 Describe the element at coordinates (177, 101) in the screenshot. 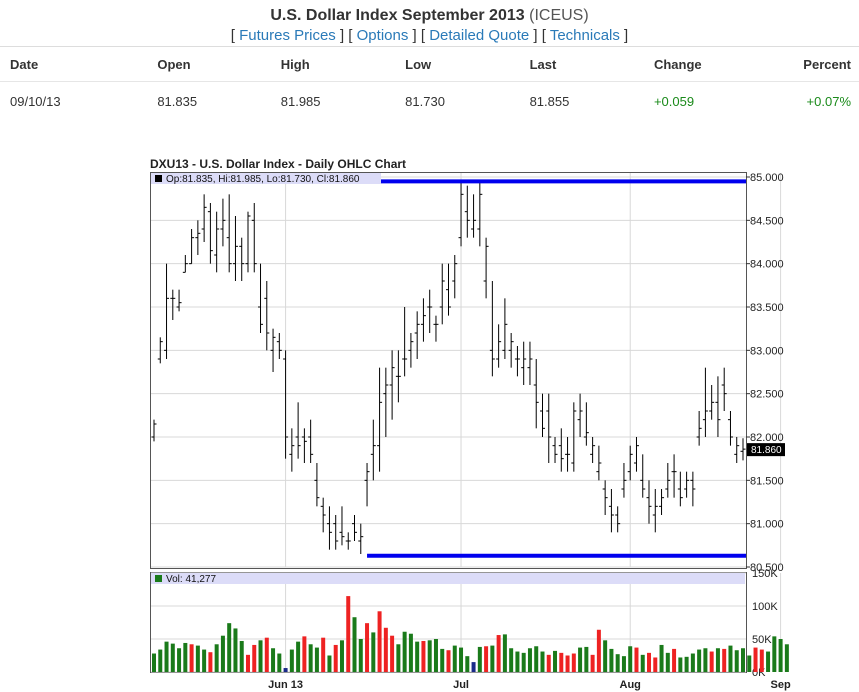

I see `cell-open: 81.835` at that location.